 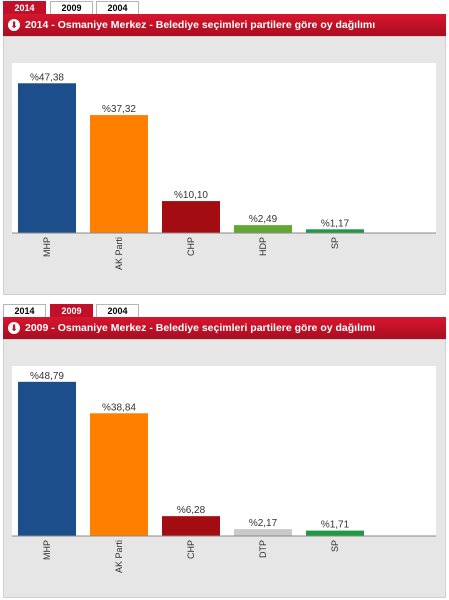 What do you see at coordinates (263, 219) in the screenshot?
I see `value-label: %2,49` at bounding box center [263, 219].